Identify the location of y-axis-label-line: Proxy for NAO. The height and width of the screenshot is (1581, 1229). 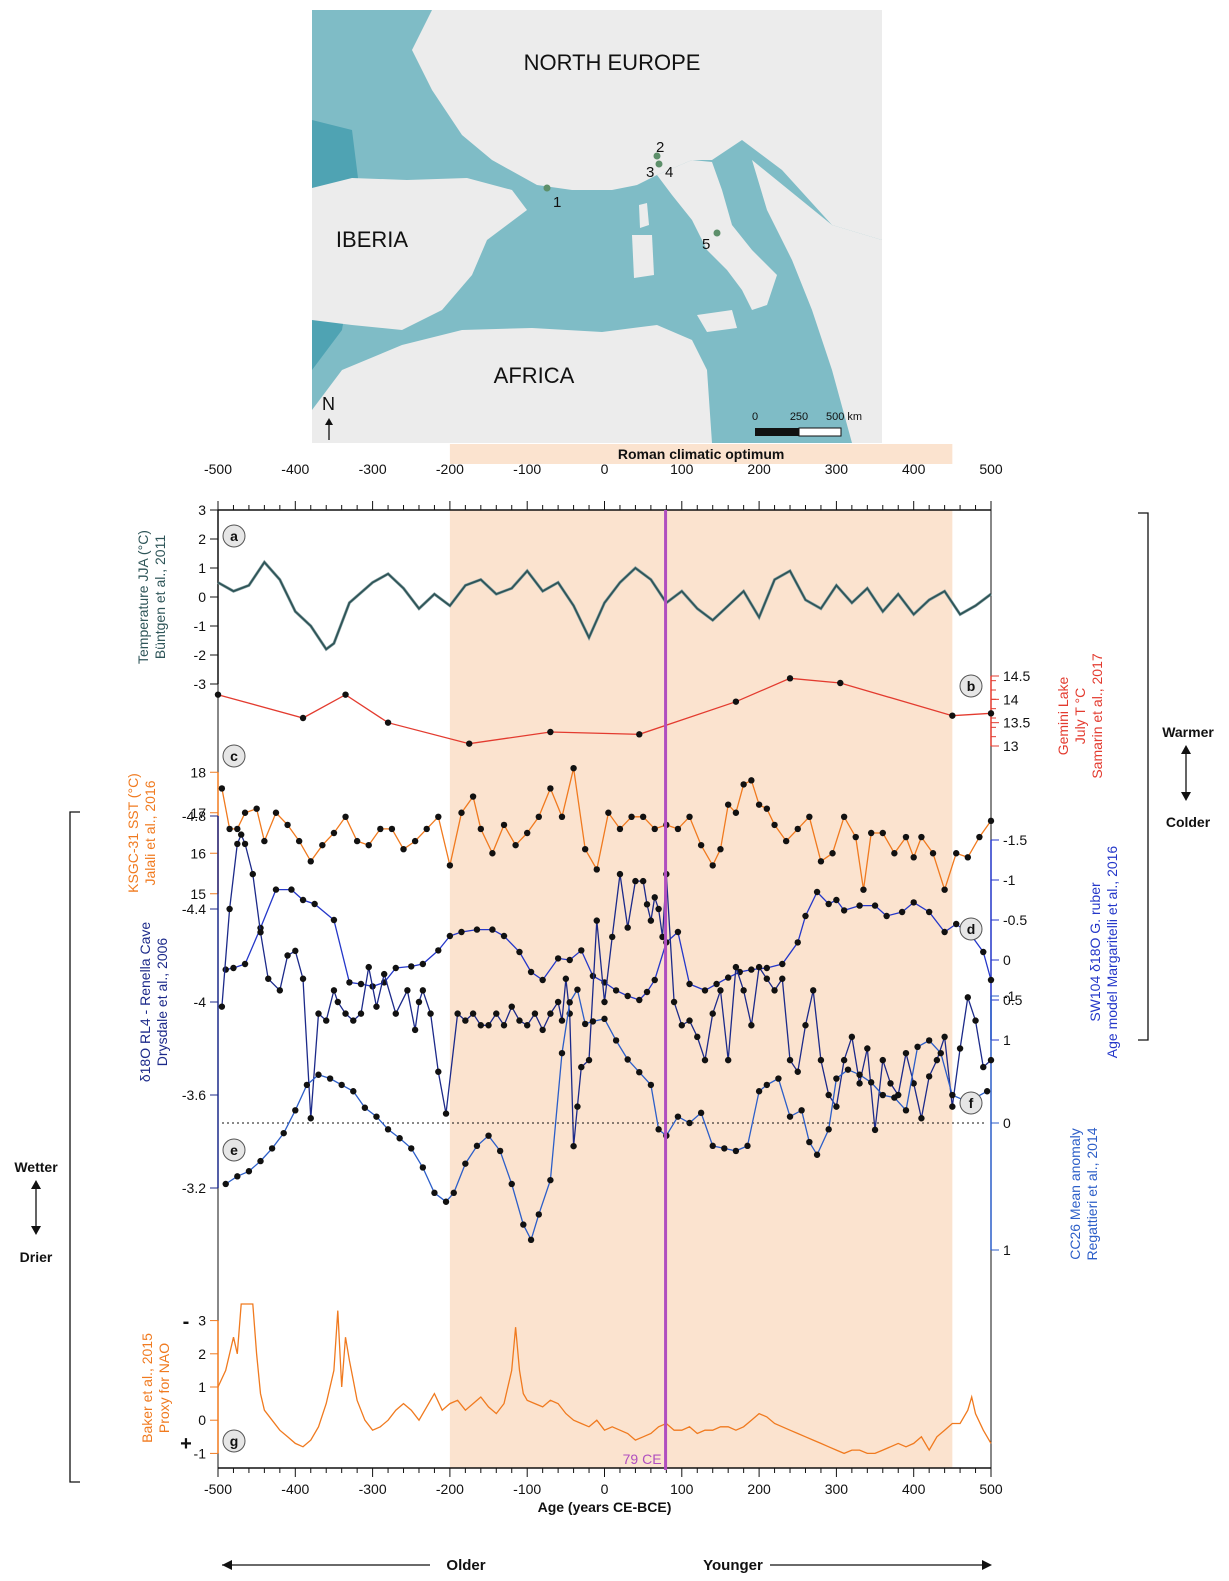
(164, 1388).